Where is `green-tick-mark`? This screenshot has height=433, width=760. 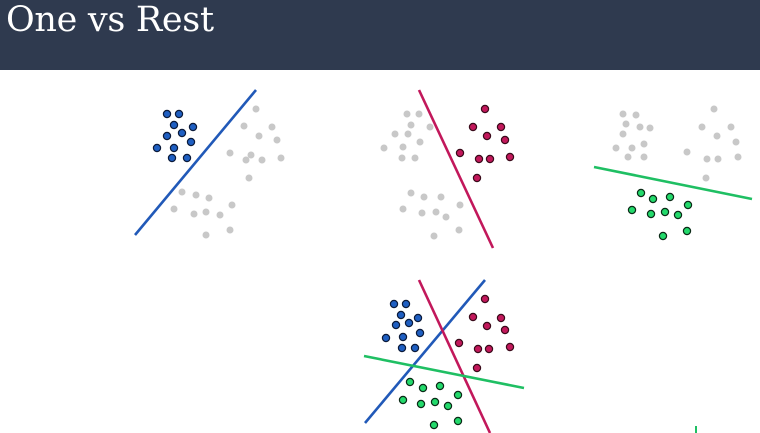
green-tick-mark is located at coordinates (696, 429).